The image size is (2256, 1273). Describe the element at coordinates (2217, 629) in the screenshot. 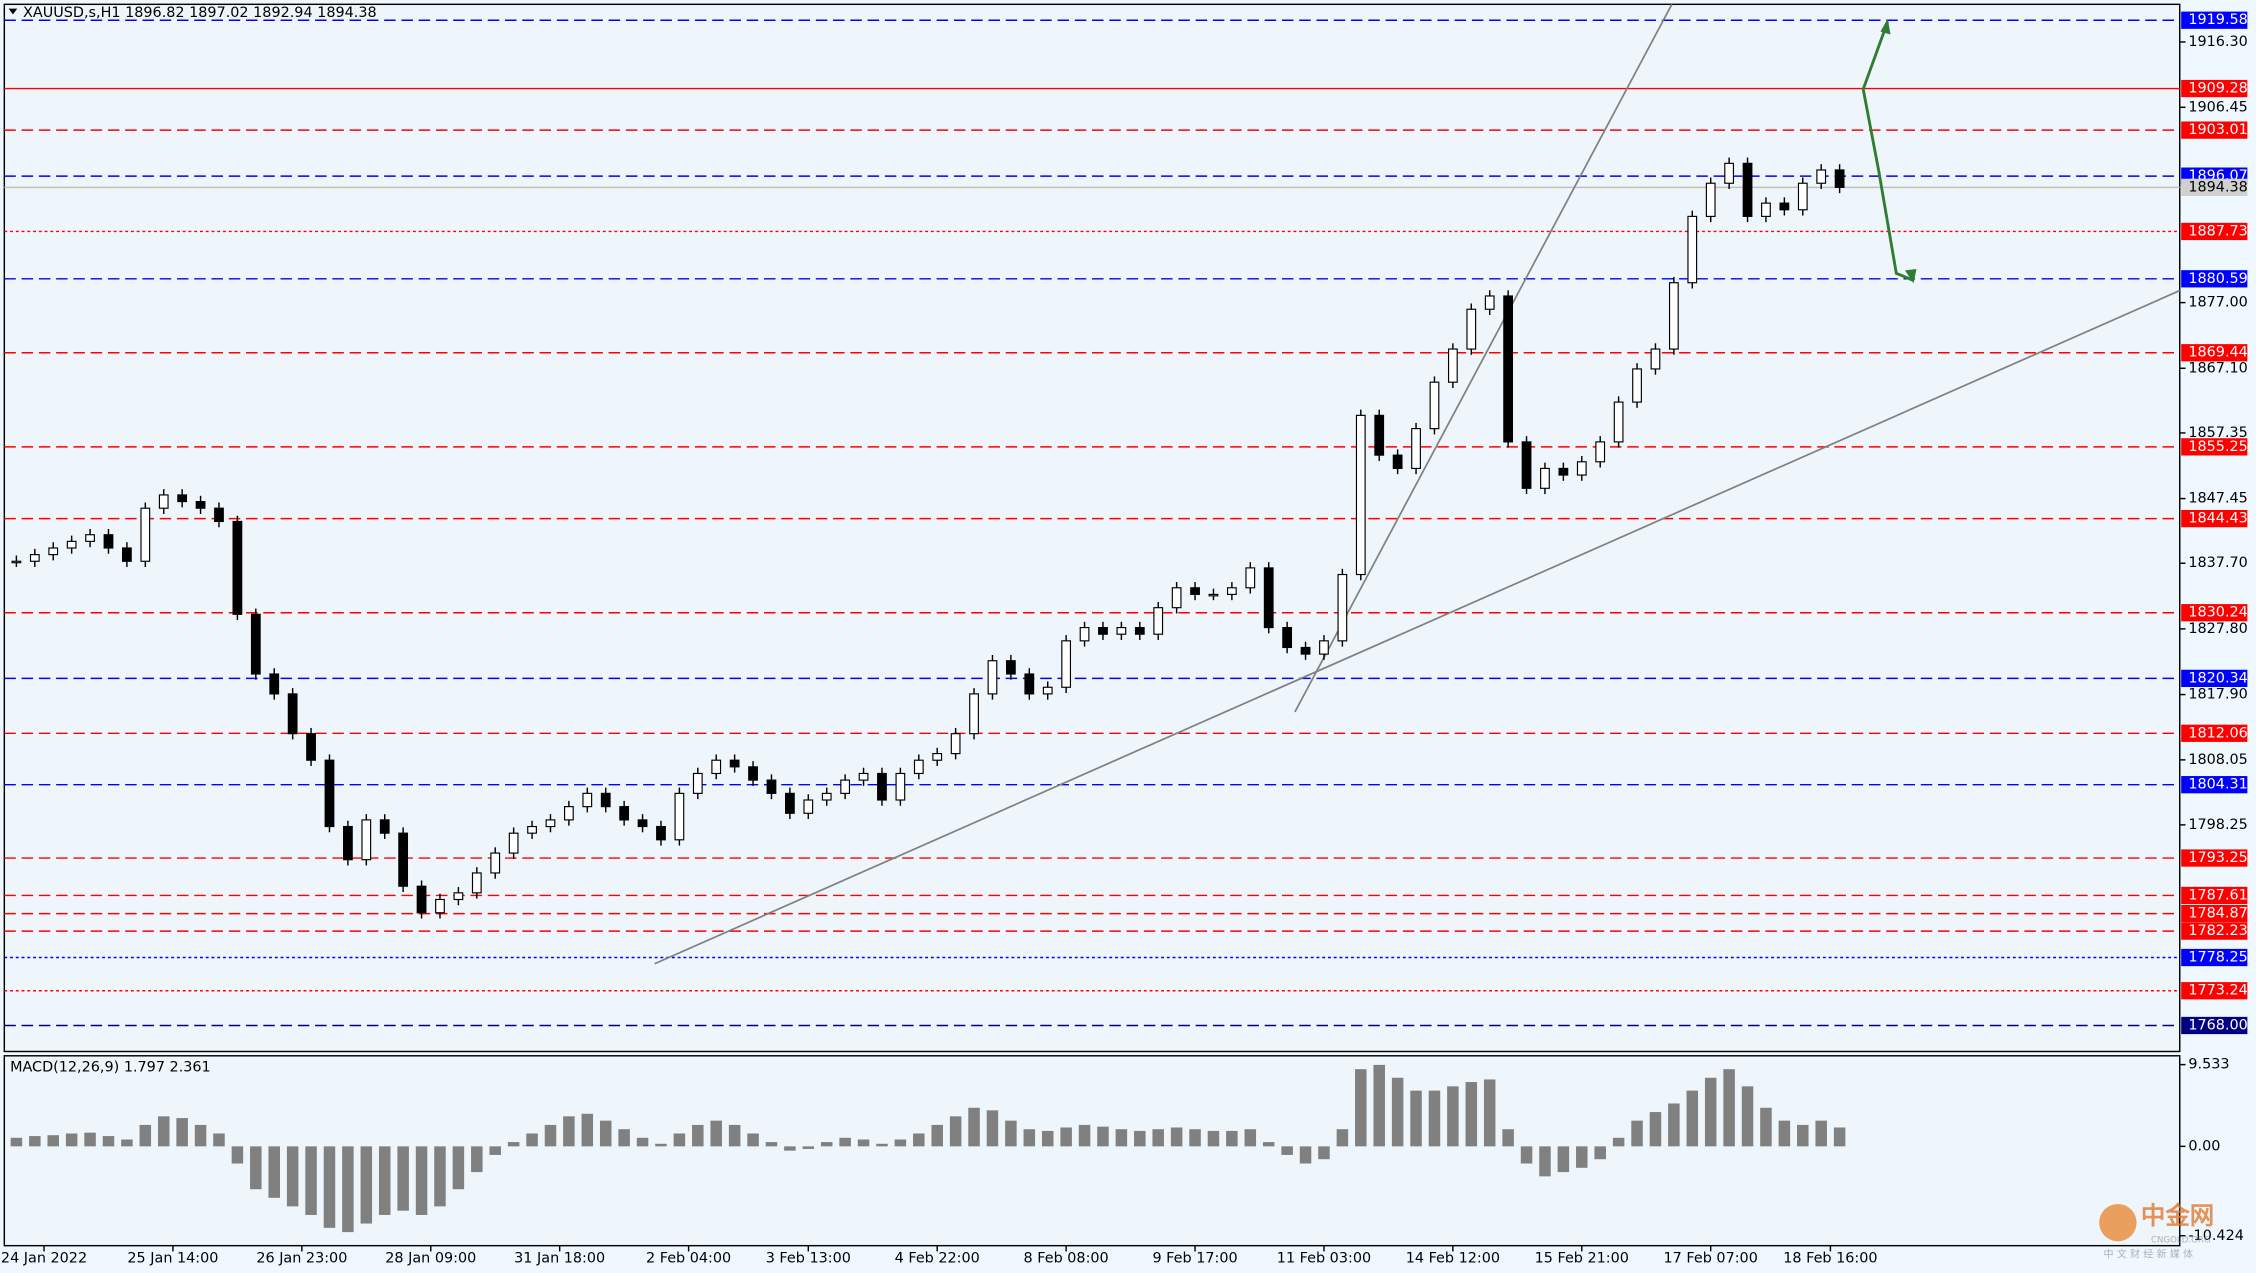

I see `y-tick-label: 1827.80` at that location.